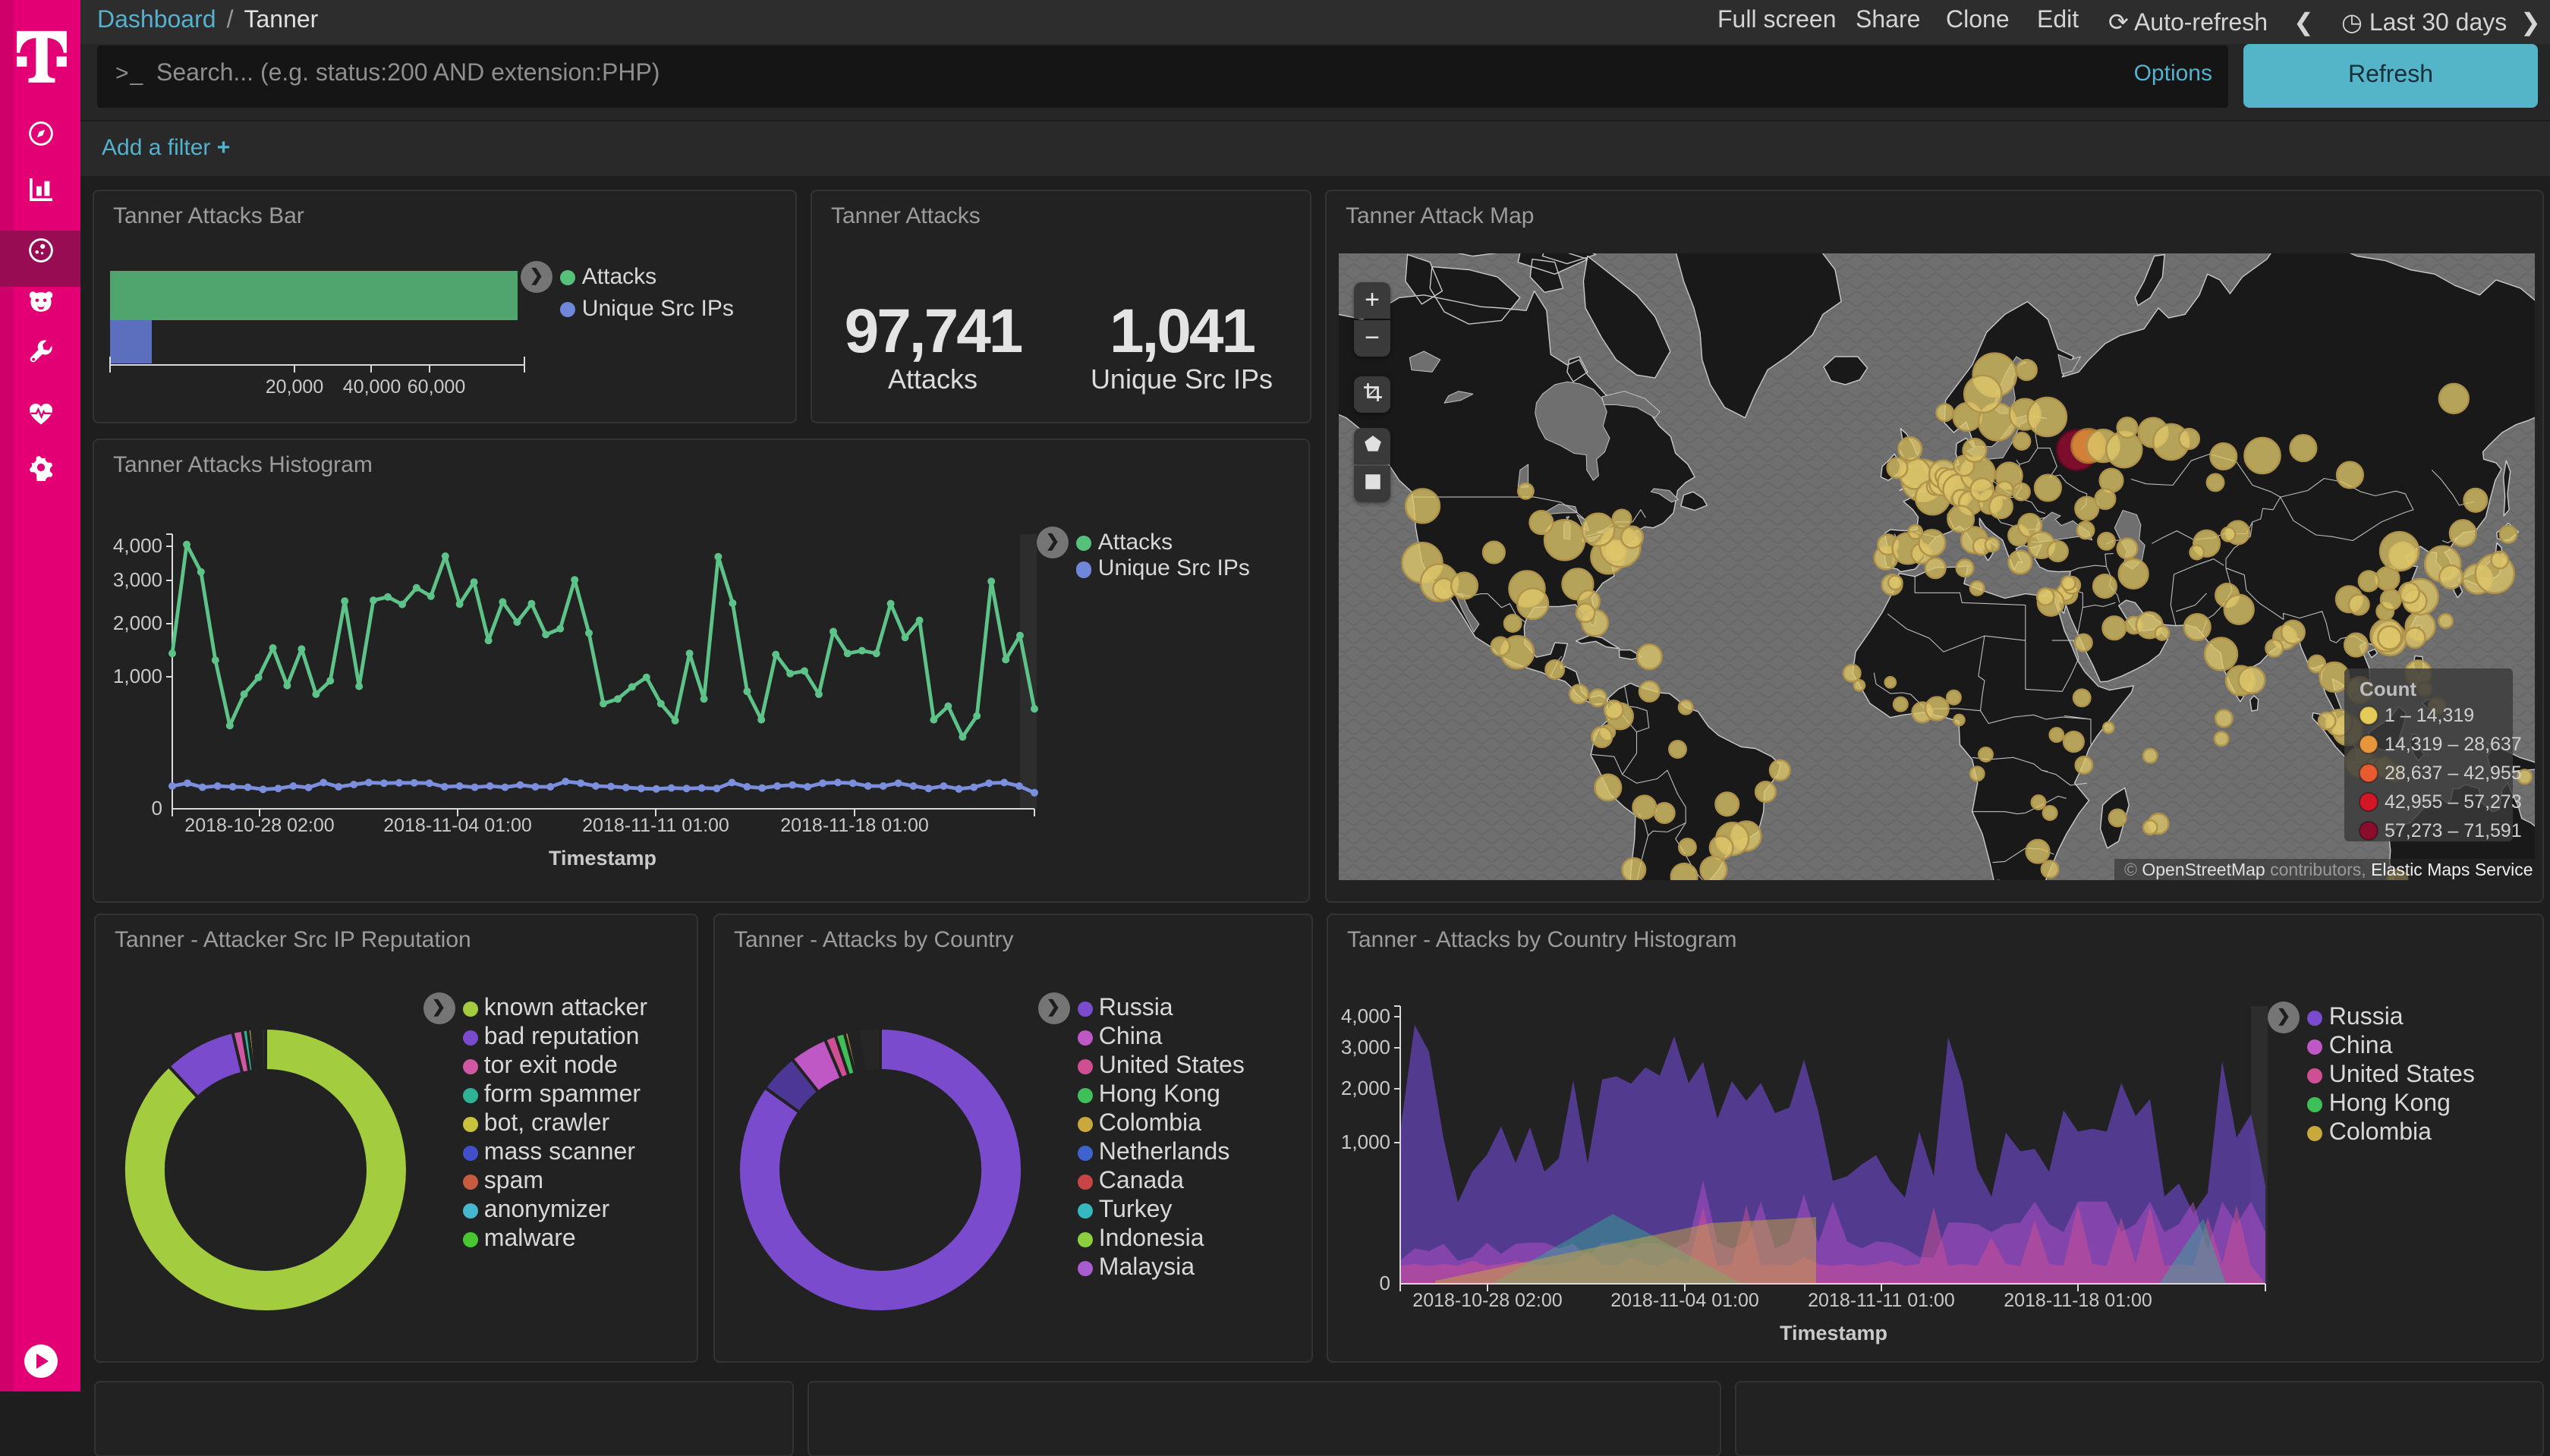 Image resolution: width=2550 pixels, height=1456 pixels. I want to click on svg-text: 28,637 – 42,955, so click(2452, 773).